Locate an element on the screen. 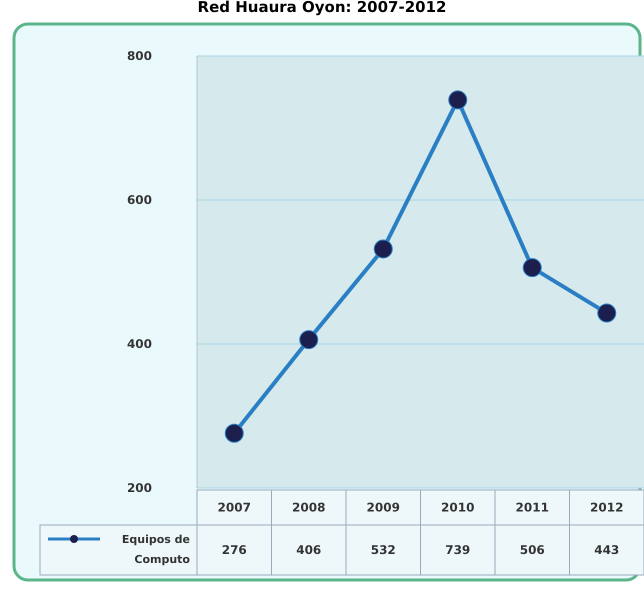 This screenshot has width=644, height=595. x-tick-label: 2011 is located at coordinates (532, 507).